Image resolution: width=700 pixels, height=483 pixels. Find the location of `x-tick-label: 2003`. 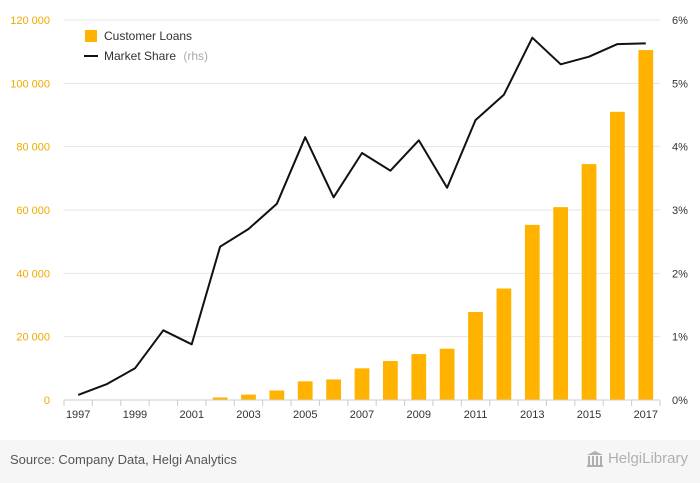

x-tick-label: 2003 is located at coordinates (248, 415).